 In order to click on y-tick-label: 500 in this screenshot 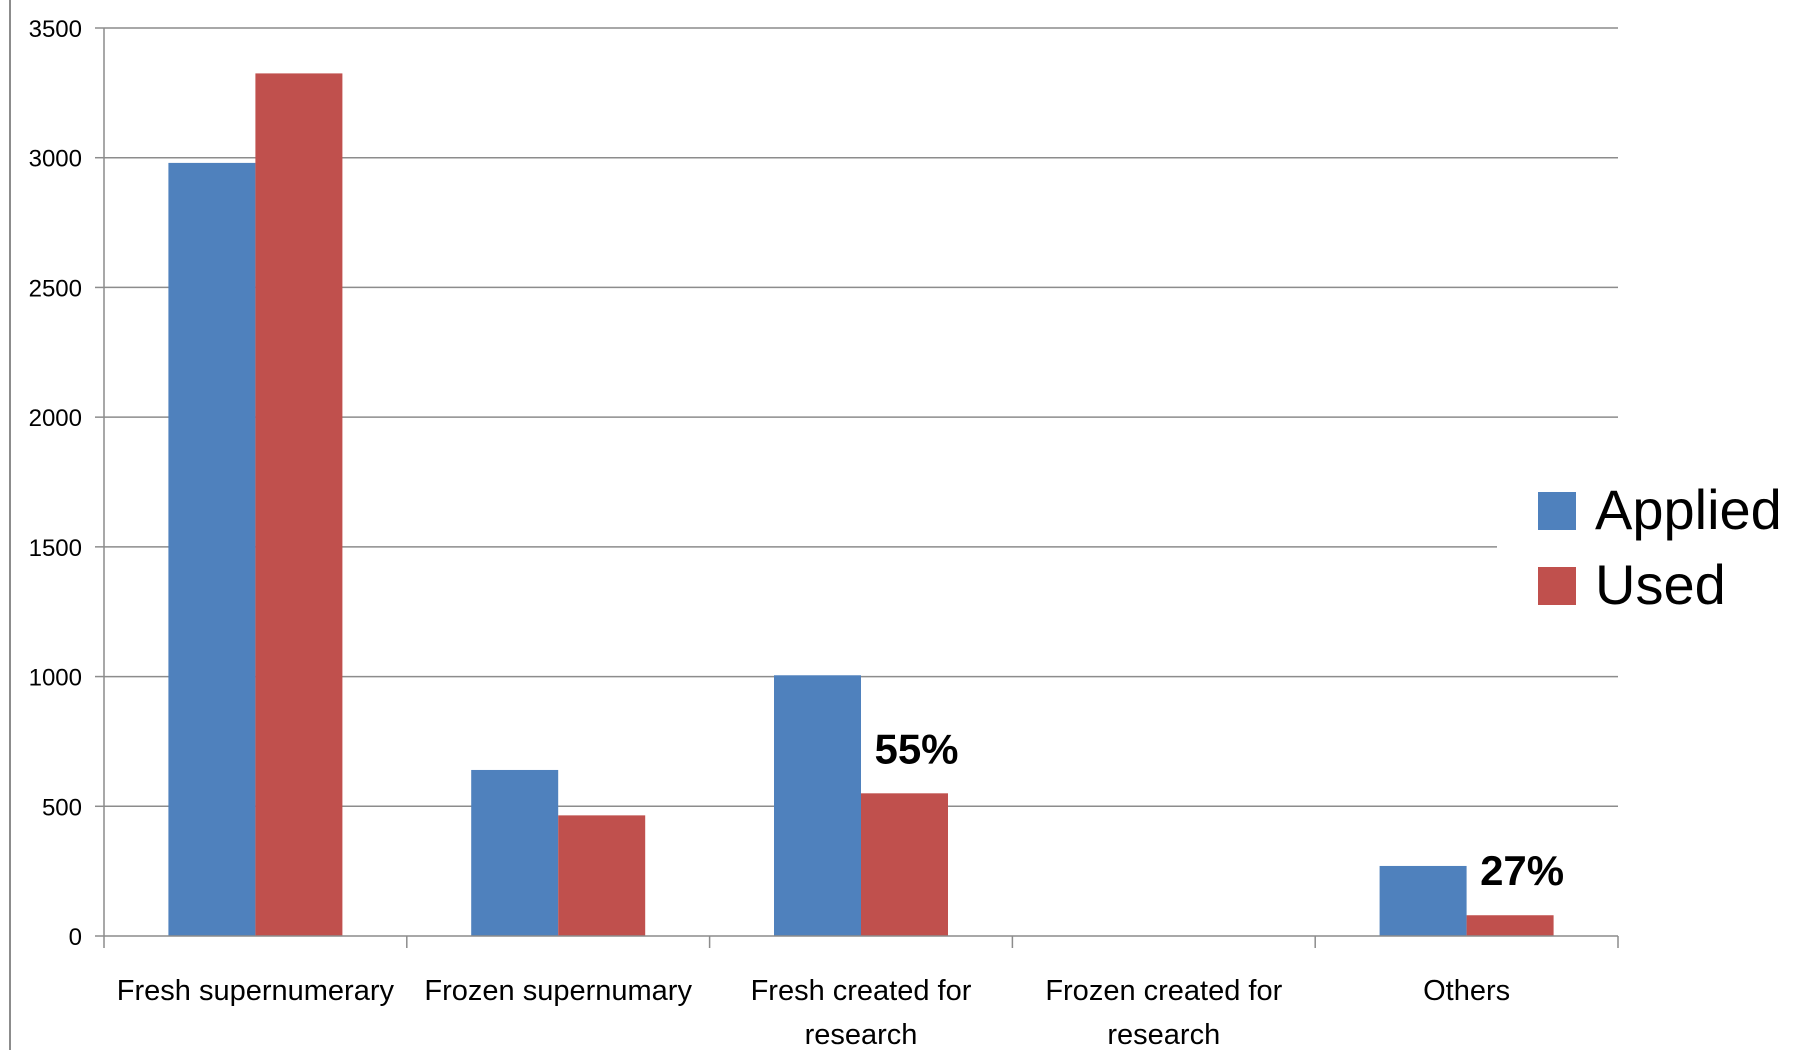, I will do `click(62, 807)`.